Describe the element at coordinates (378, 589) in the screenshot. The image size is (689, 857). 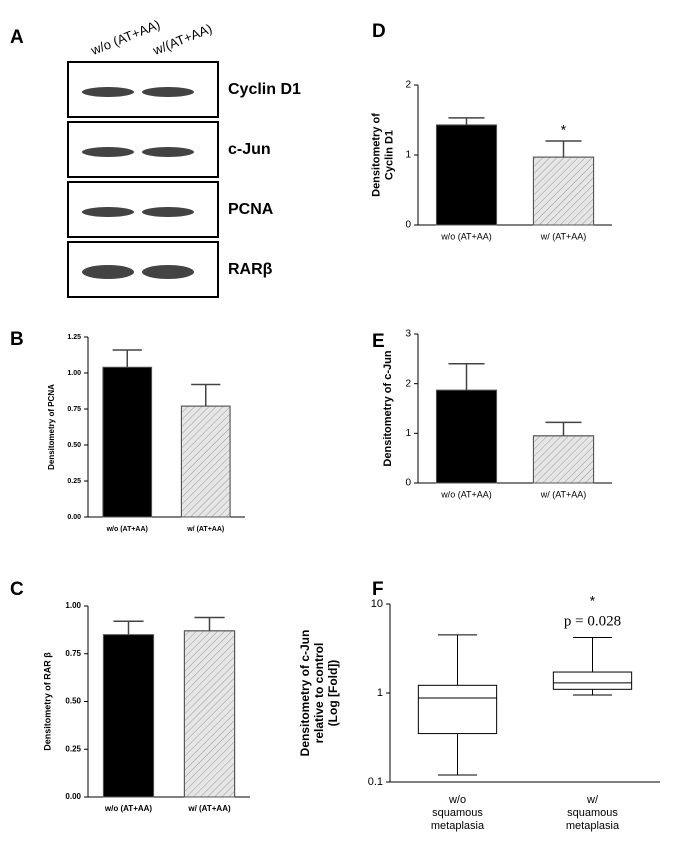
I see `panel-label: F` at that location.